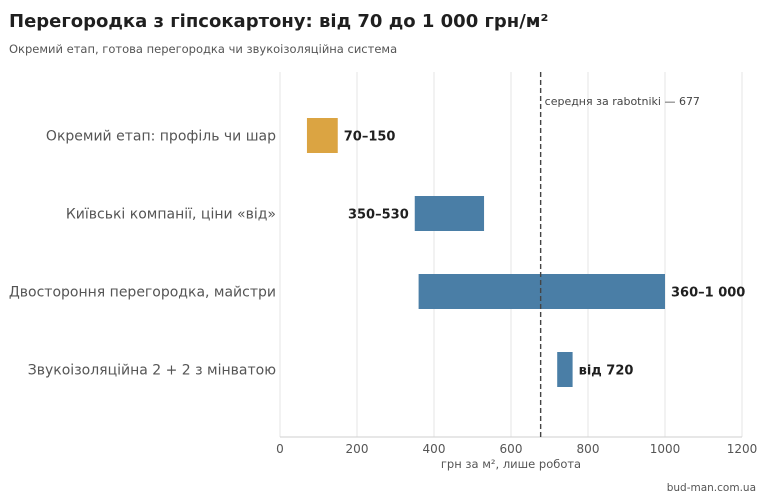 The height and width of the screenshot is (502, 768). What do you see at coordinates (171, 215) in the screenshot?
I see `category-label: Київські компанії, ціни «від»` at bounding box center [171, 215].